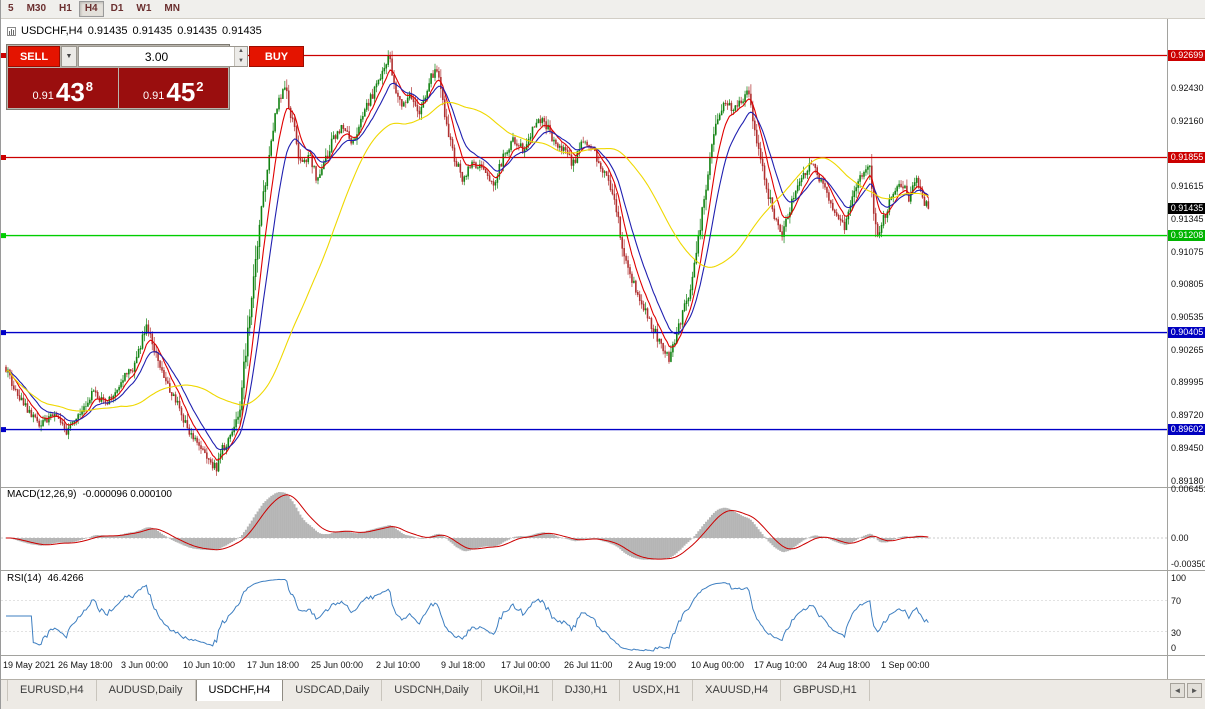 The image size is (1205, 709). Describe the element at coordinates (1177, 690) in the screenshot. I see `tab-scroll-left-button: ◄` at that location.